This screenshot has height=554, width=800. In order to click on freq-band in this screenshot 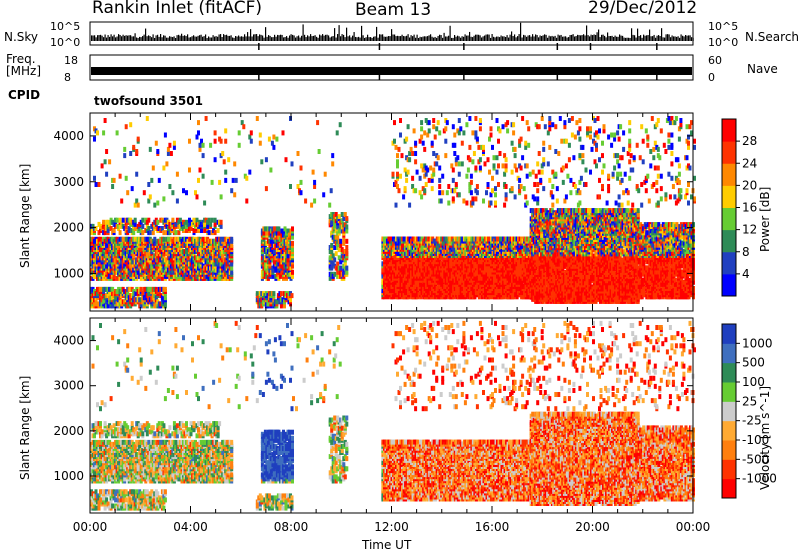, I will do `click(391, 71)`.